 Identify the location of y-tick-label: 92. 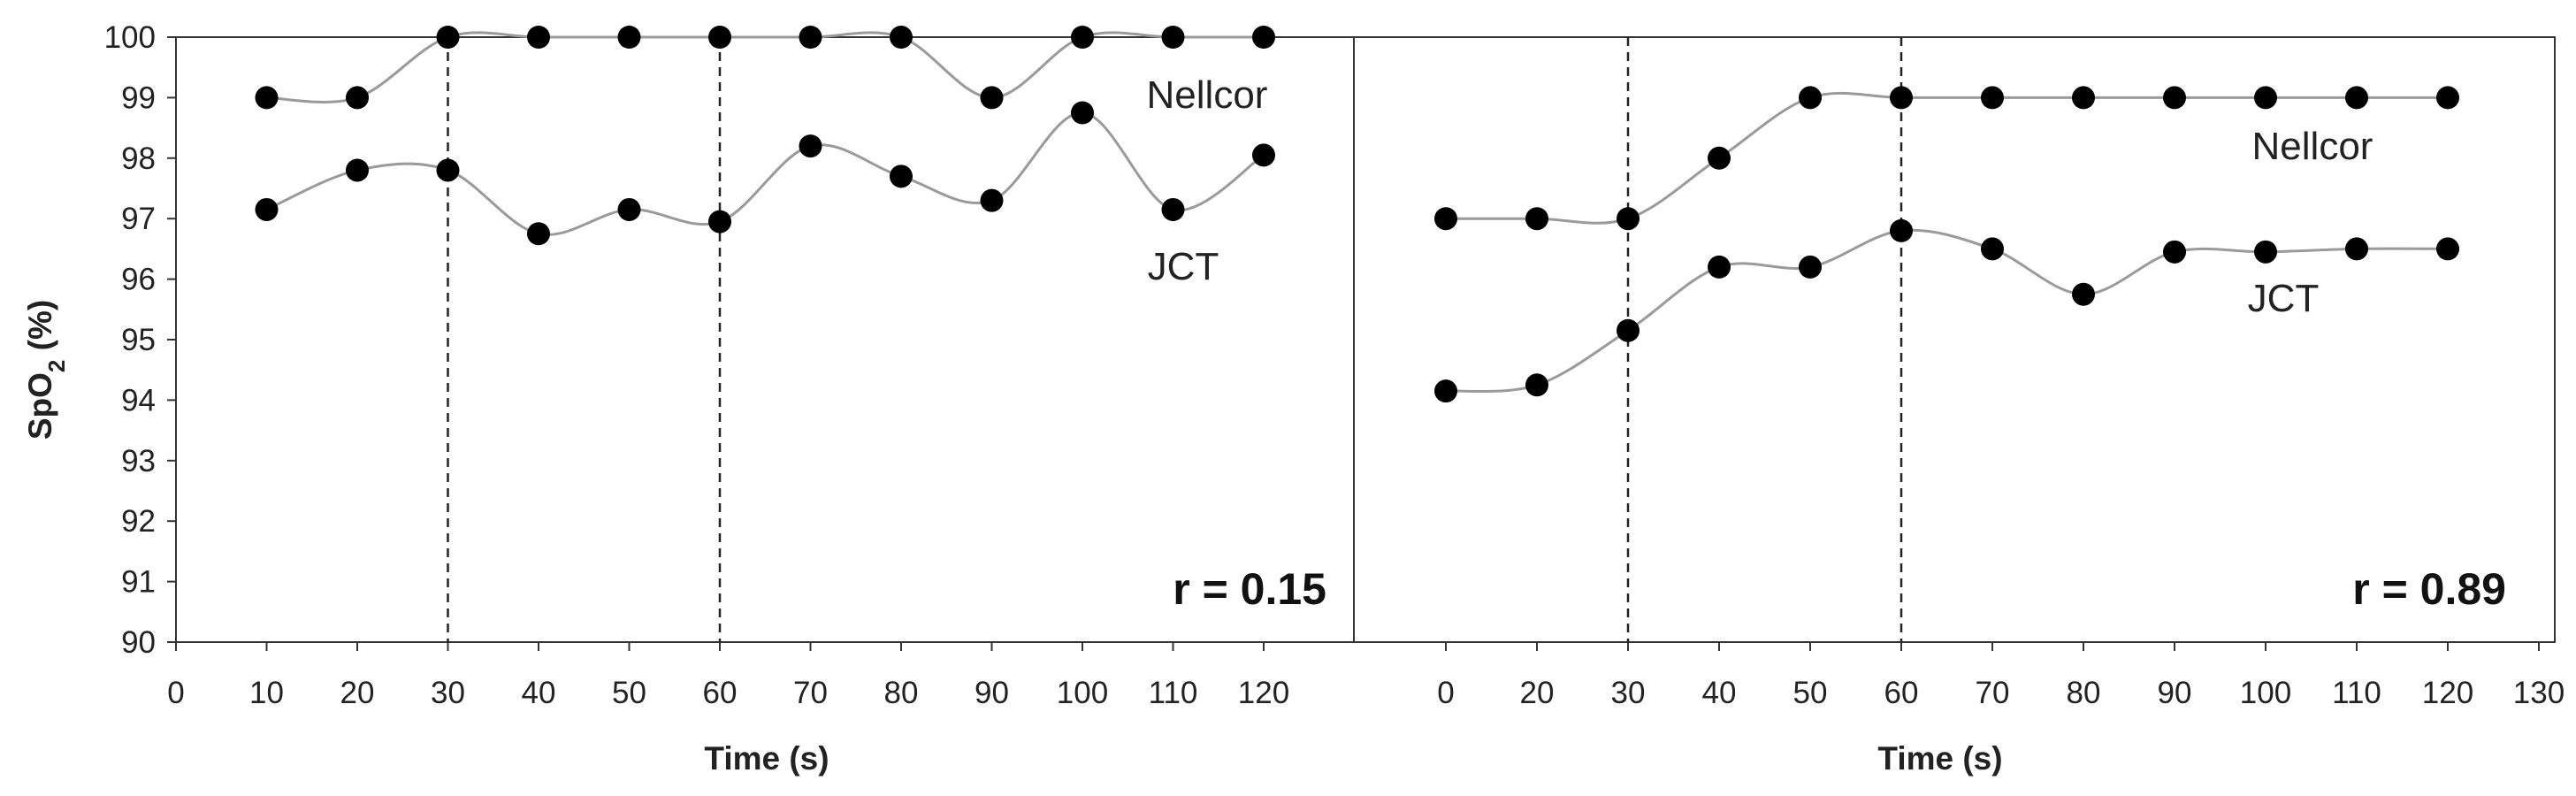
(138, 521).